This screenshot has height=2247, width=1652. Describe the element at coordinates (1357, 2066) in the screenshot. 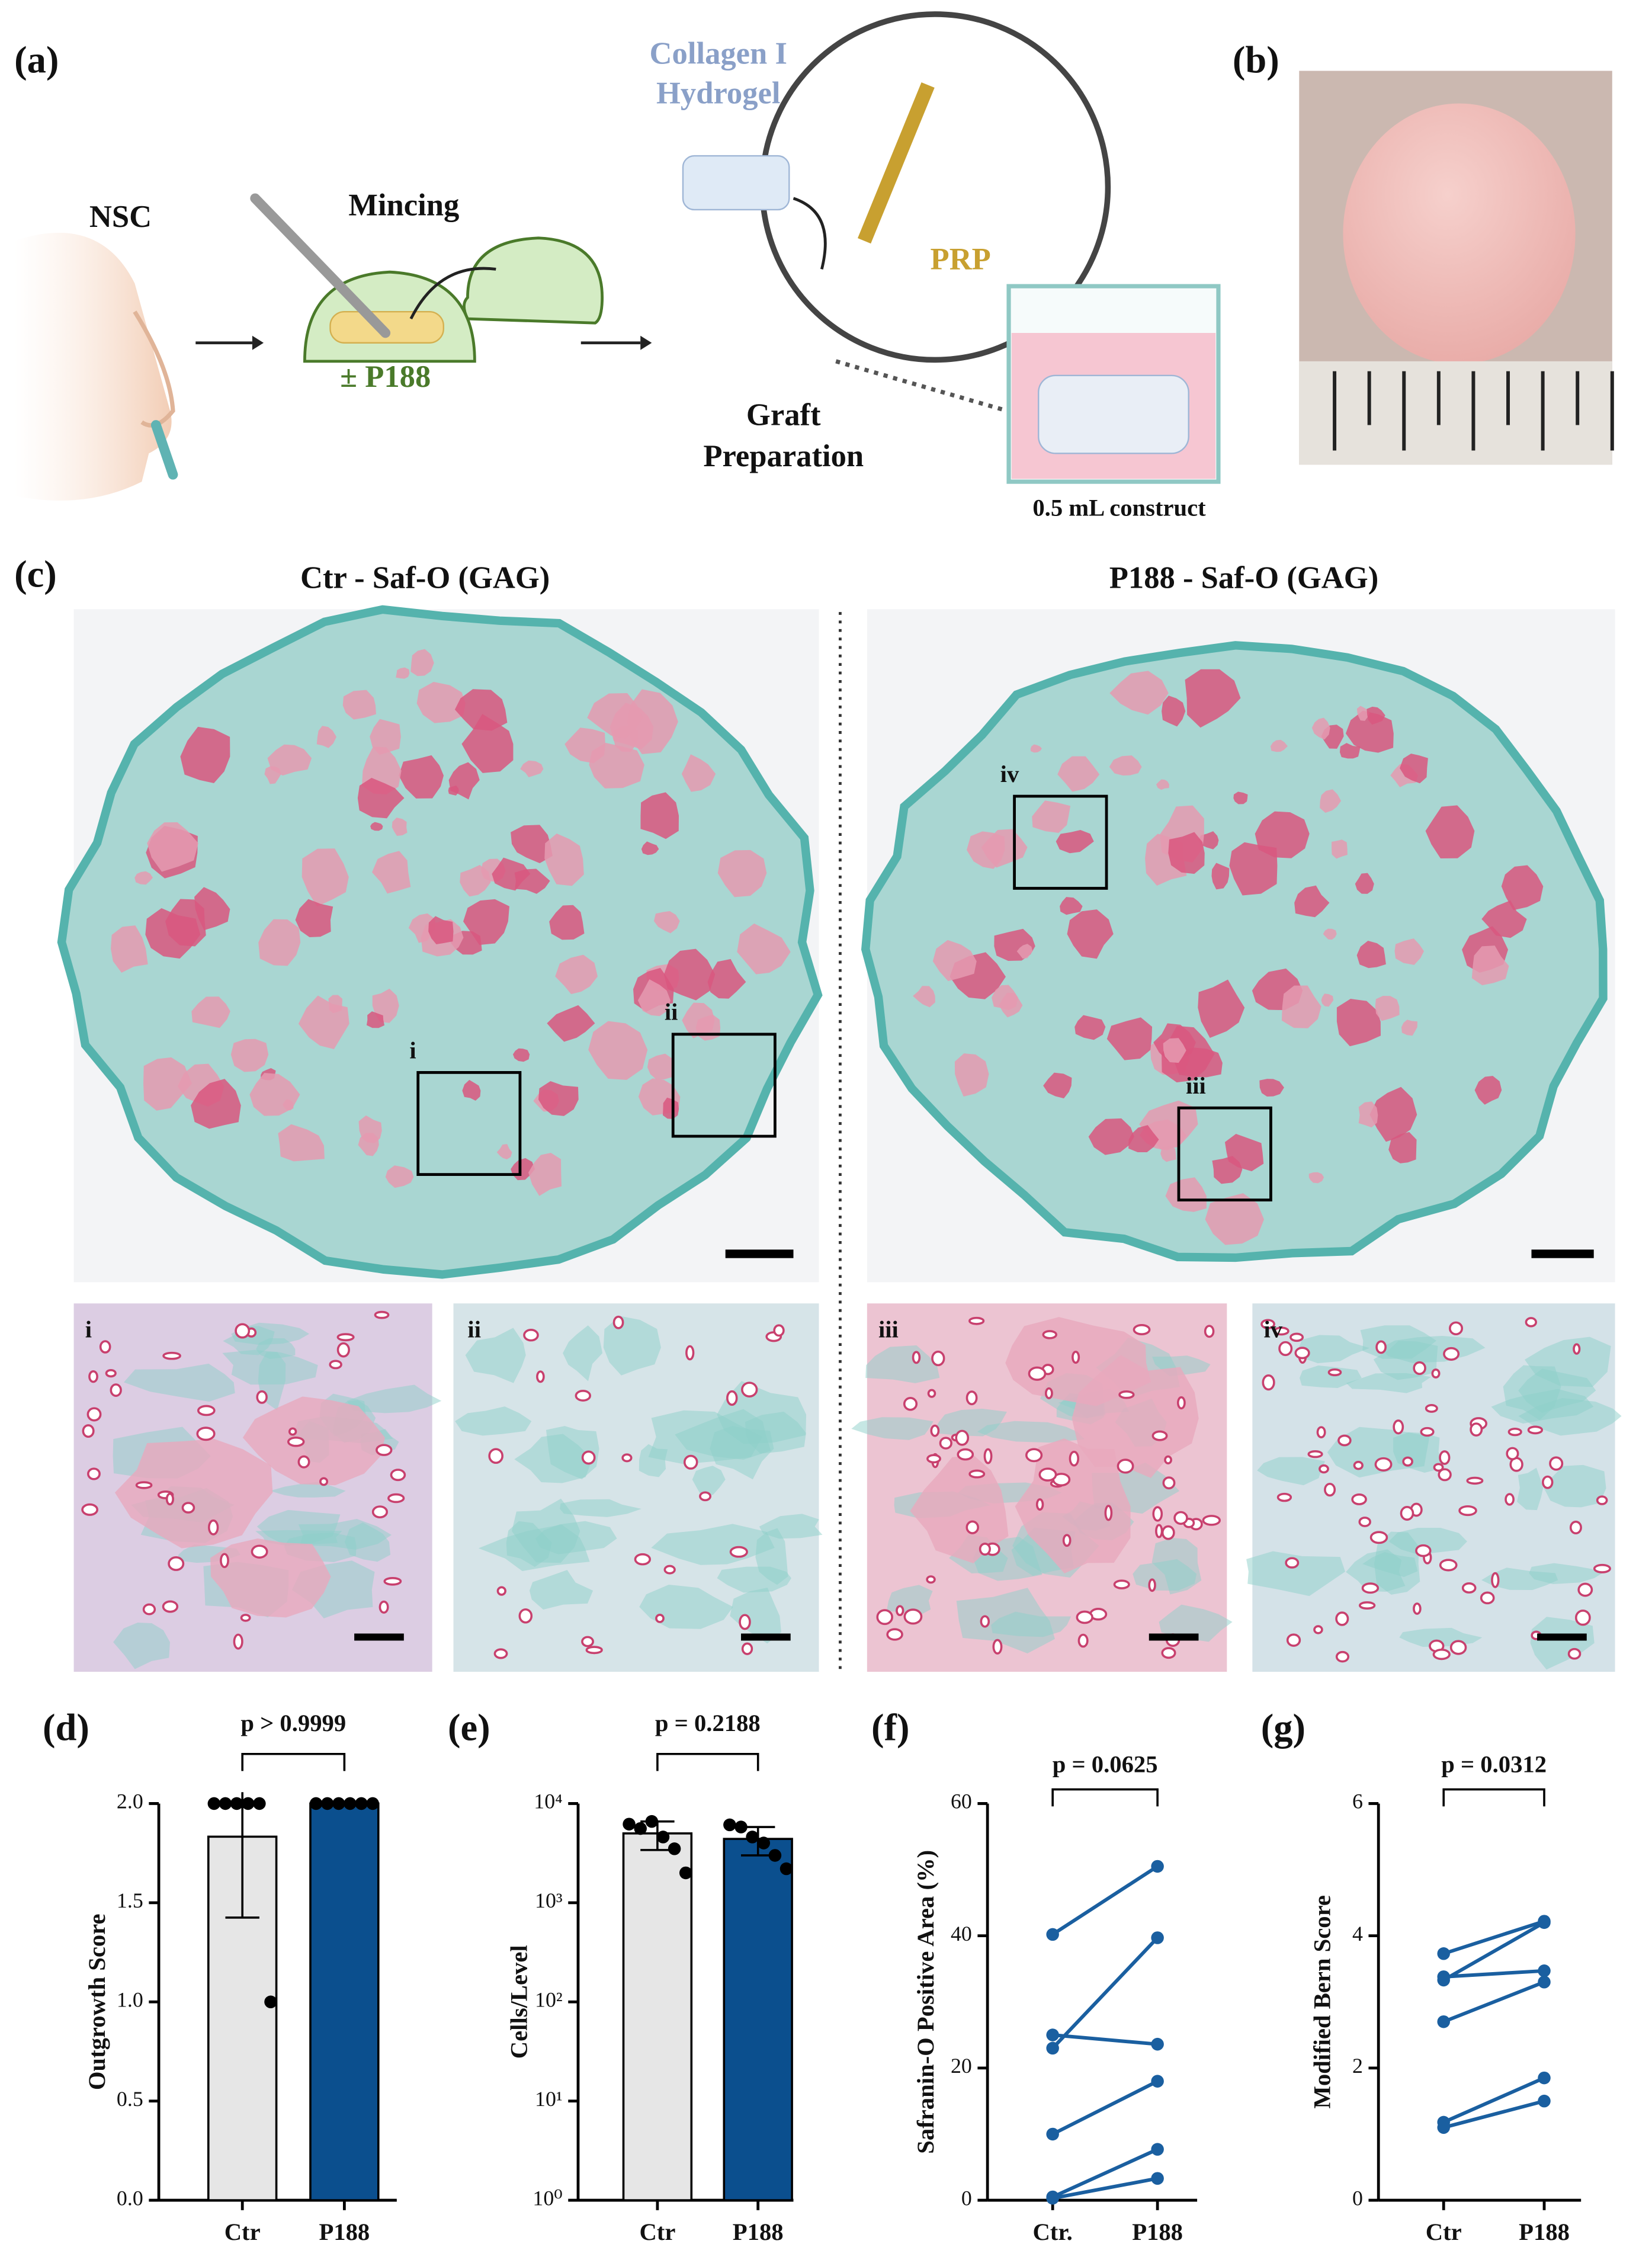

I see `y-tick-label: 2` at that location.